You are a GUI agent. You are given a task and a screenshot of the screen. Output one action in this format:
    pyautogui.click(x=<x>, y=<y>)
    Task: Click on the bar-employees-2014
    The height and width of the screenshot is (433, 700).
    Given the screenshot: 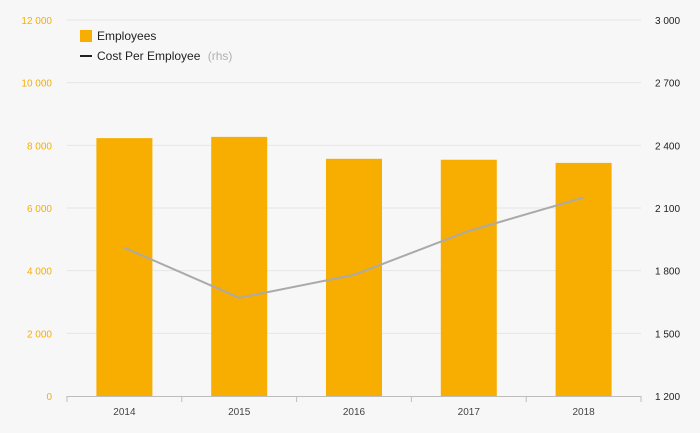 What is the action you would take?
    pyautogui.click(x=124, y=267)
    